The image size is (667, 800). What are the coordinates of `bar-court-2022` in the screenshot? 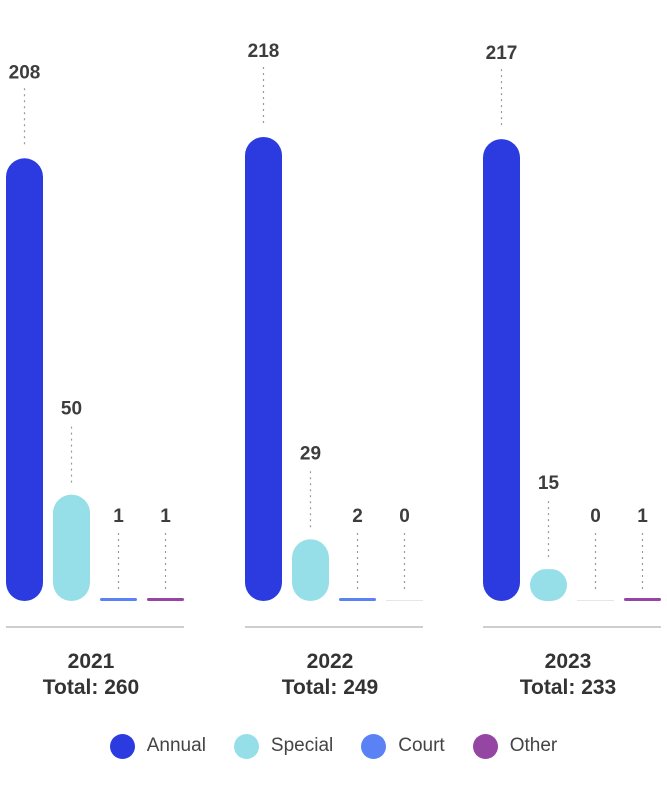 It's located at (357, 599).